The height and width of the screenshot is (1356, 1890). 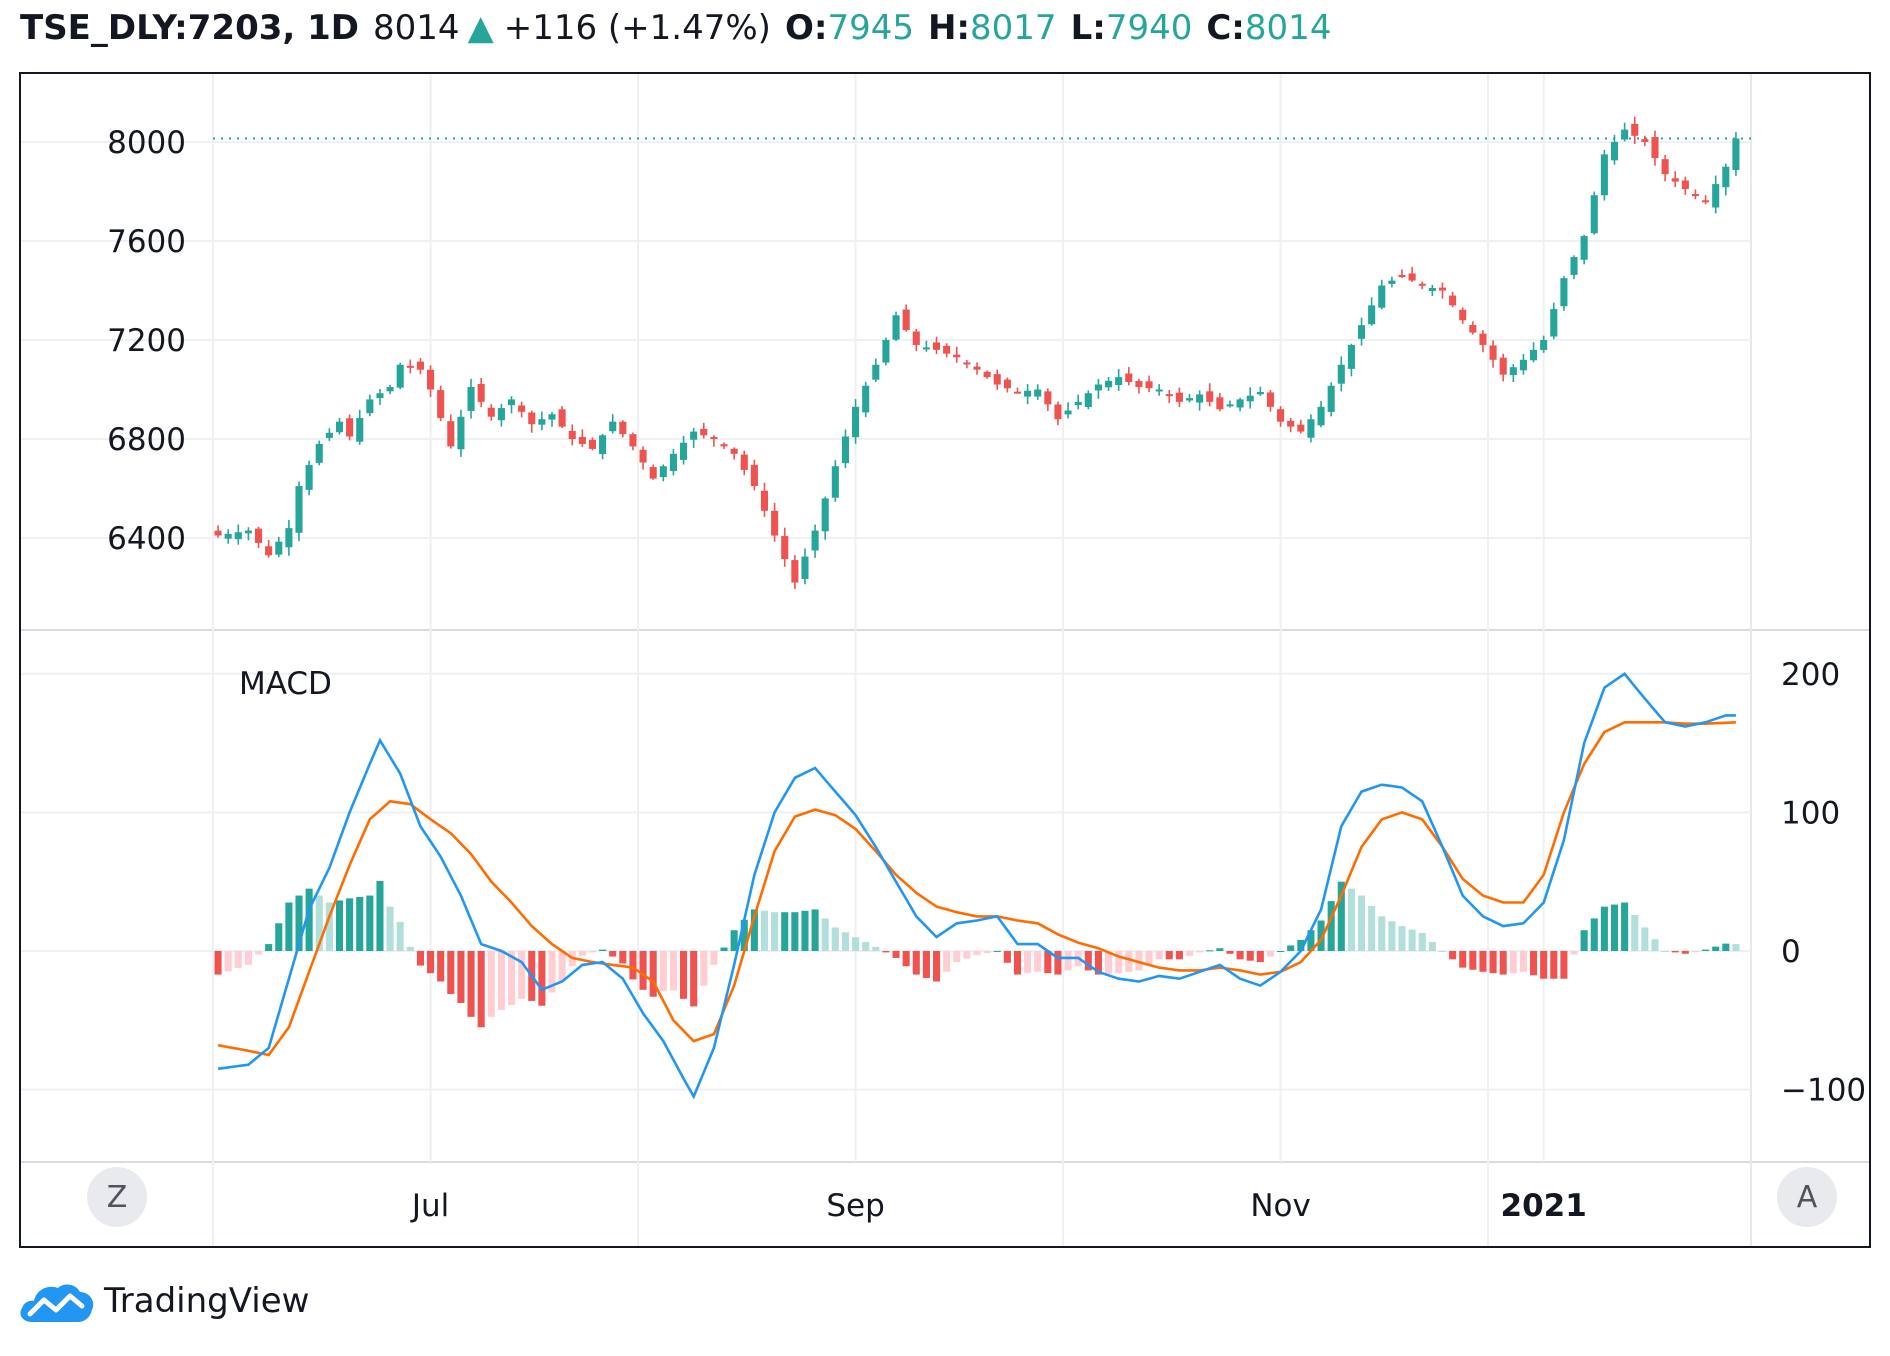 I want to click on brand: TradingView, so click(x=163, y=1301).